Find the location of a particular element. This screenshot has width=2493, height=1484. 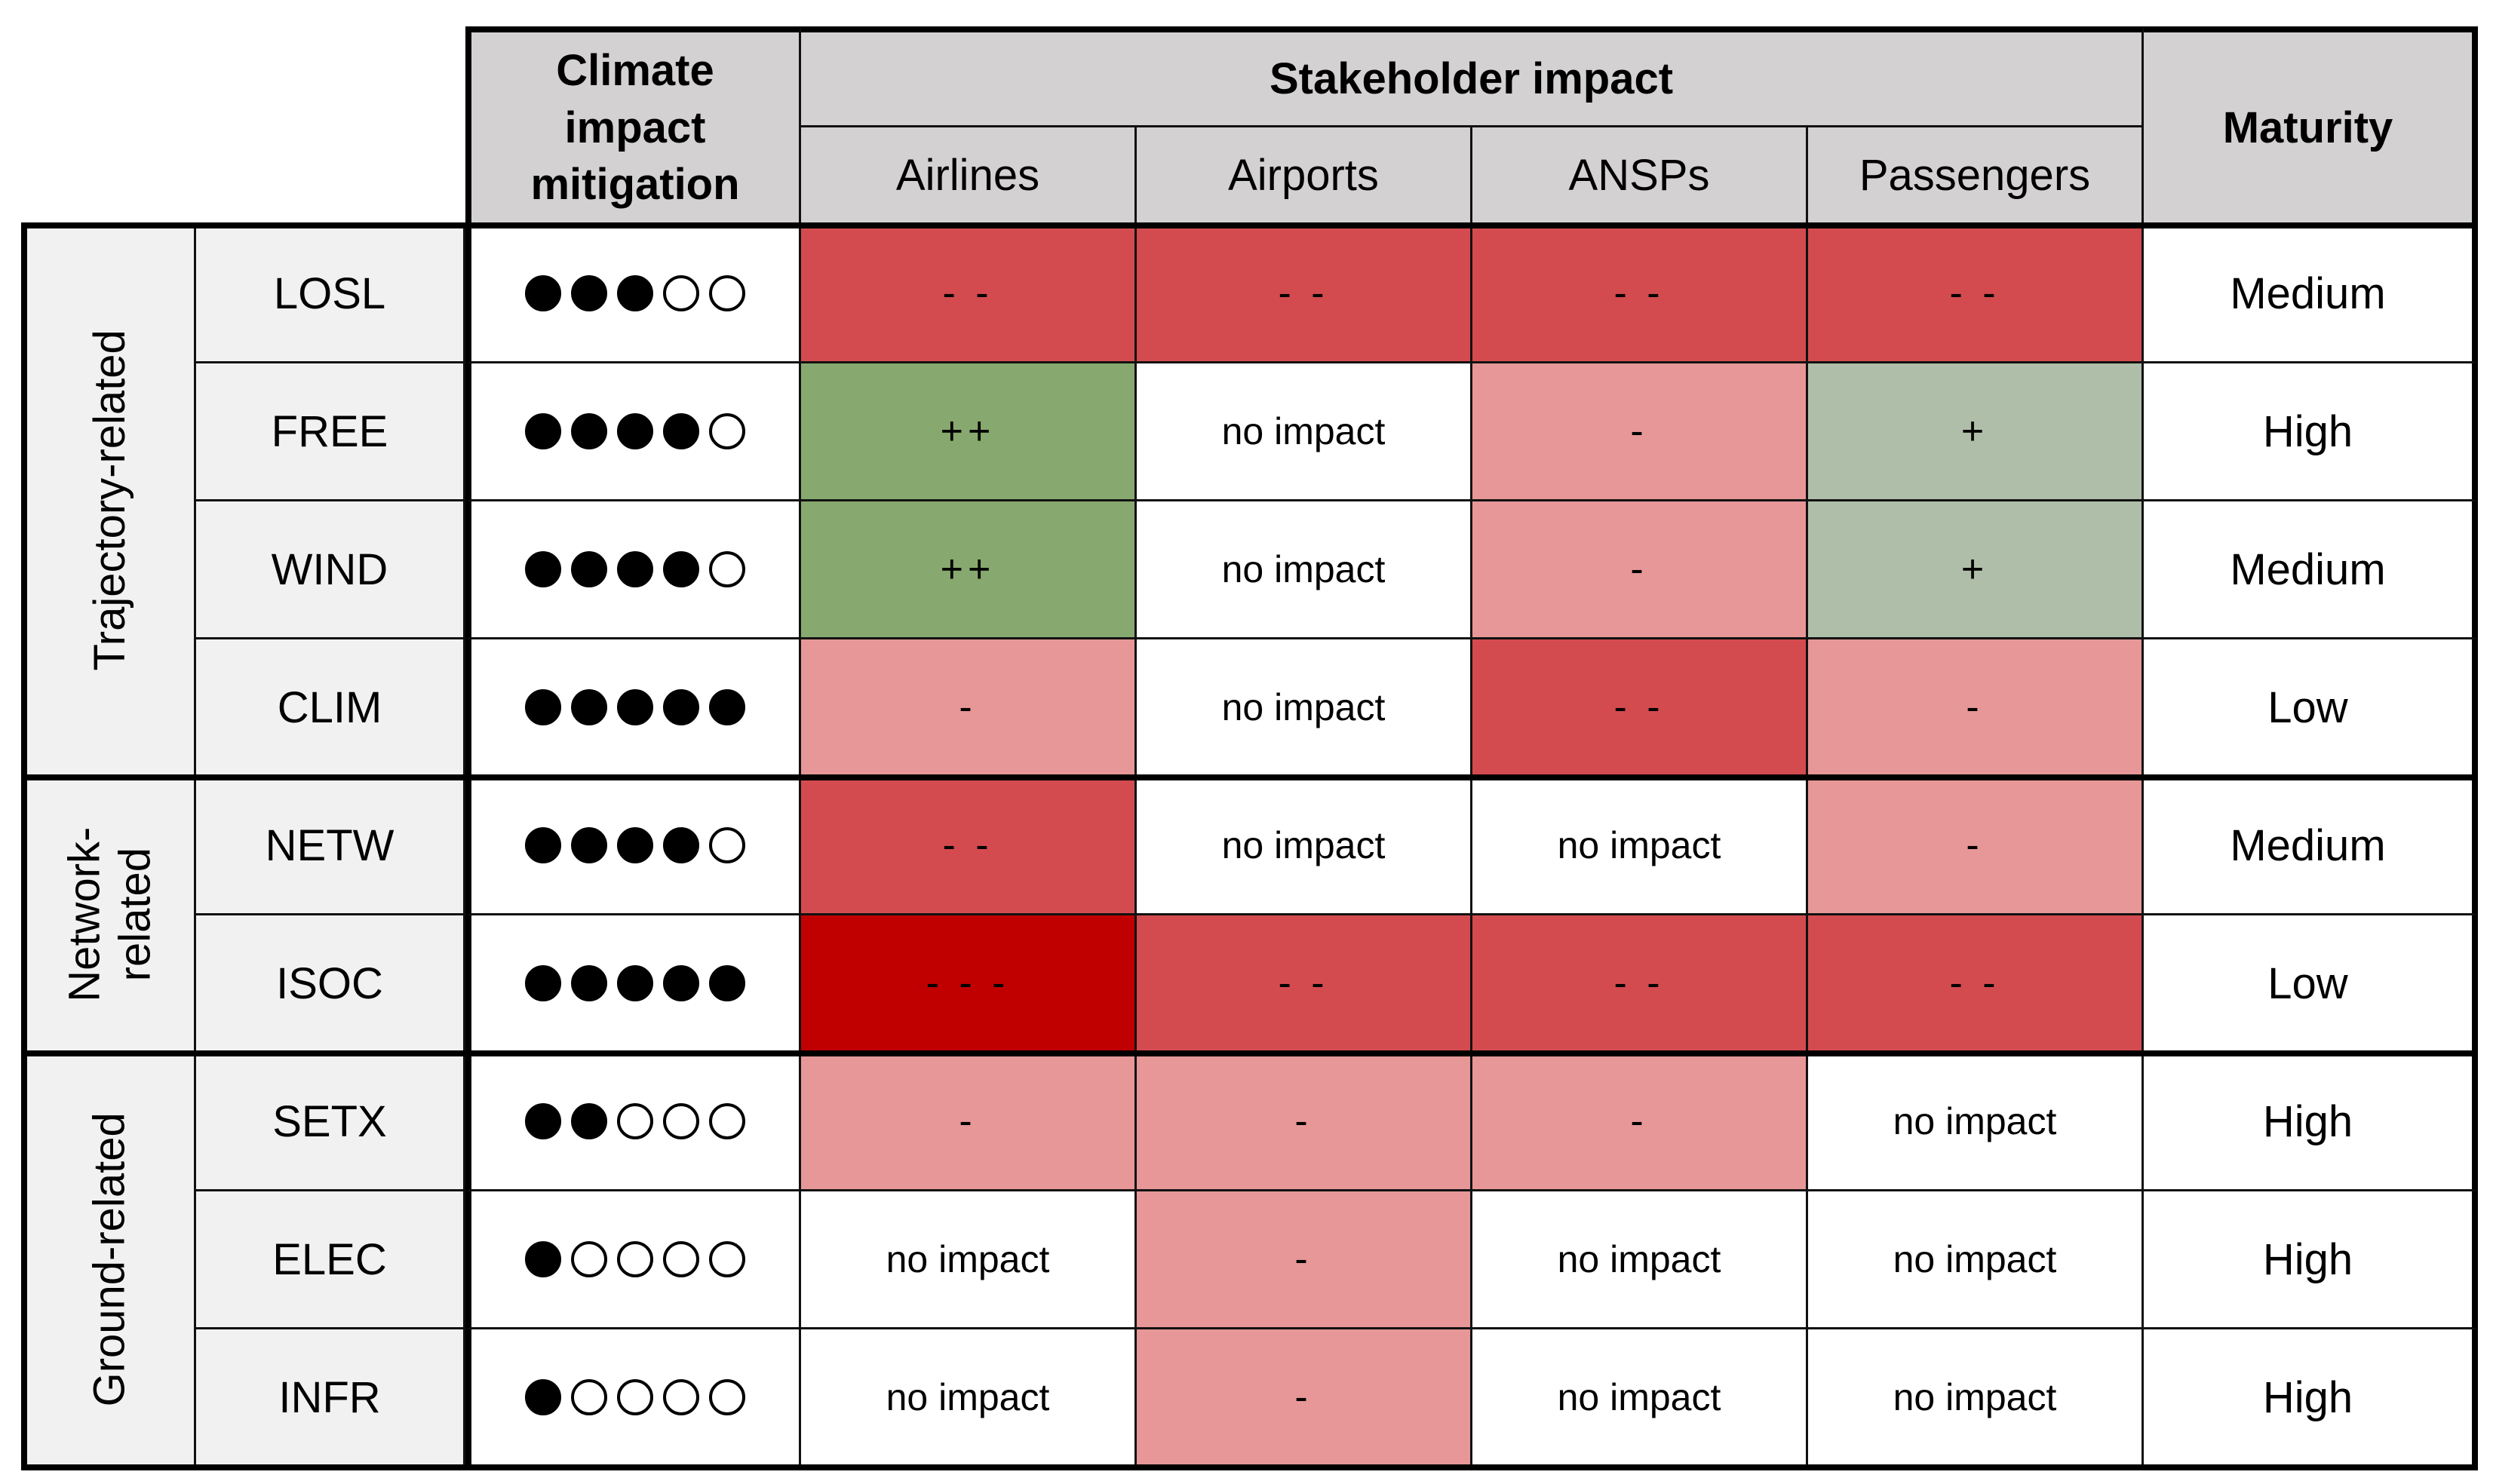

impact-cell-airlines: no impact is located at coordinates (969, 1260).